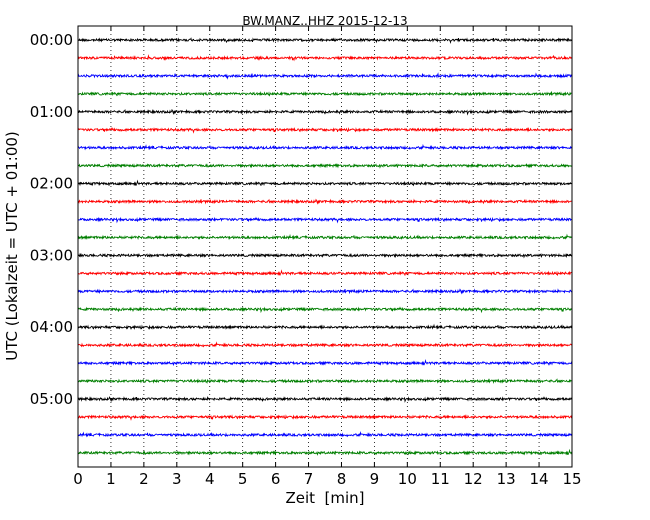  Describe the element at coordinates (51, 255) in the screenshot. I see `y-tick-label: 03:00` at that location.